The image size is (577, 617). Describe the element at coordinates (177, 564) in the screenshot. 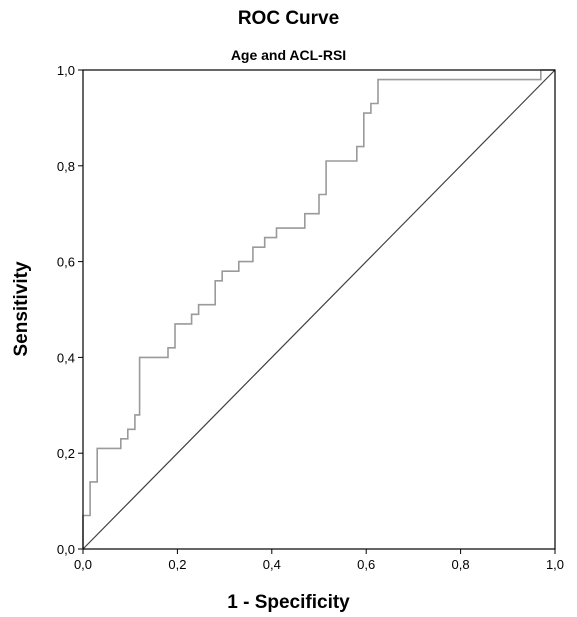

I see `x-tick-label: 0,2` at that location.